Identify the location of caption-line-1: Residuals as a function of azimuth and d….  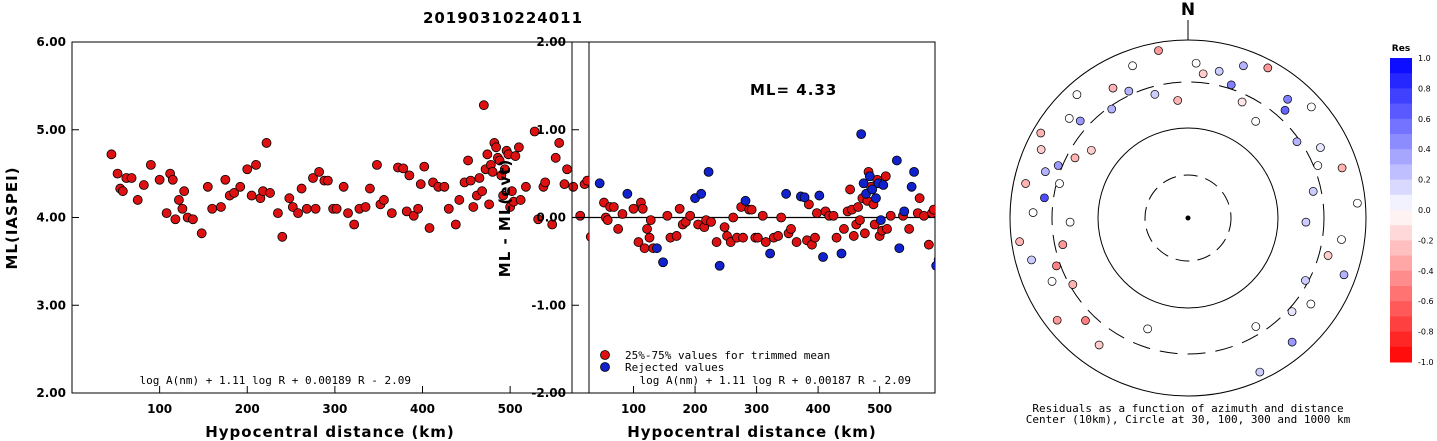
(1187, 408).